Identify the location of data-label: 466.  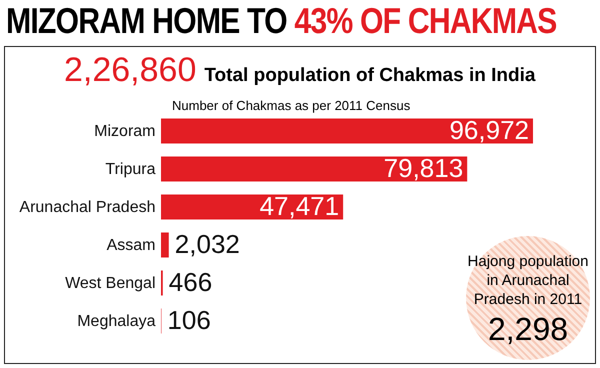
(190, 282).